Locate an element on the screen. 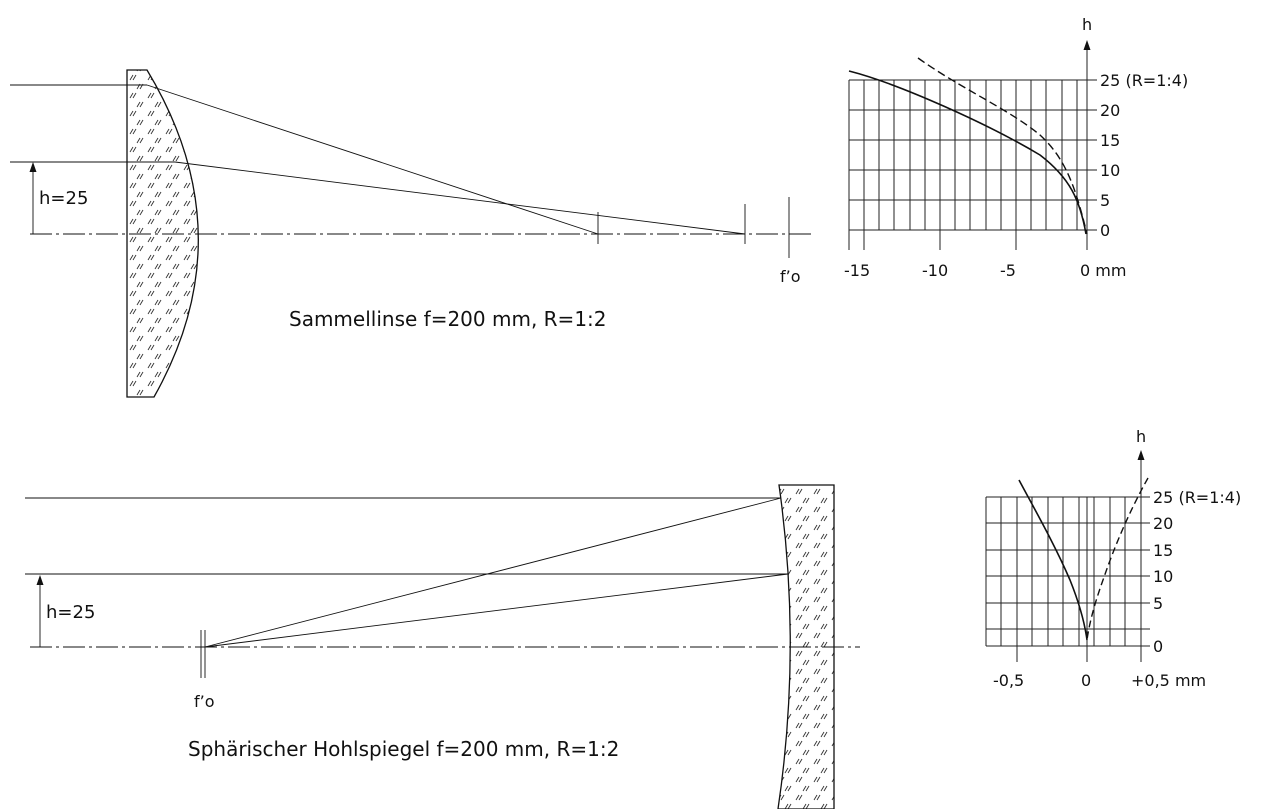 This screenshot has width=1277, height=809. refracted-ray-inner is located at coordinates (460, 198).